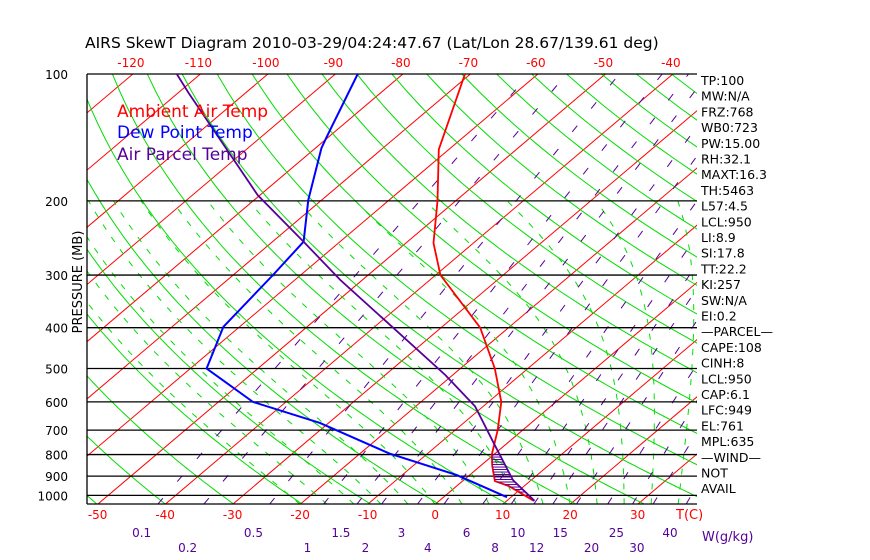  What do you see at coordinates (402, 533) in the screenshot?
I see `mixing-ratio-tick-label: 3` at bounding box center [402, 533].